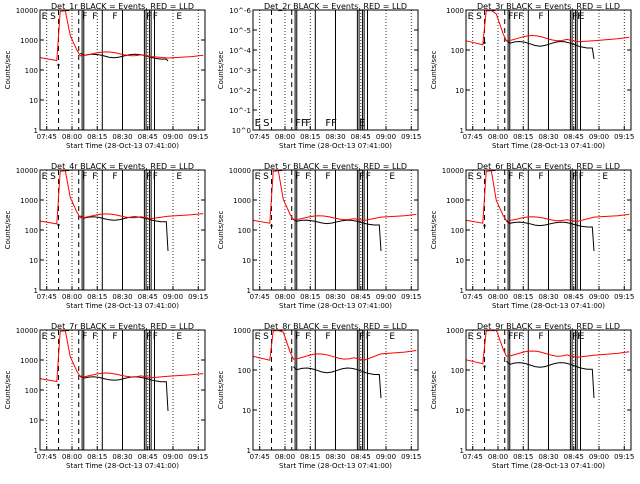 The width and height of the screenshot is (640, 484). I want to click on chart-title: Det_4r BLACK = Events, RED = LLD, so click(122, 166).